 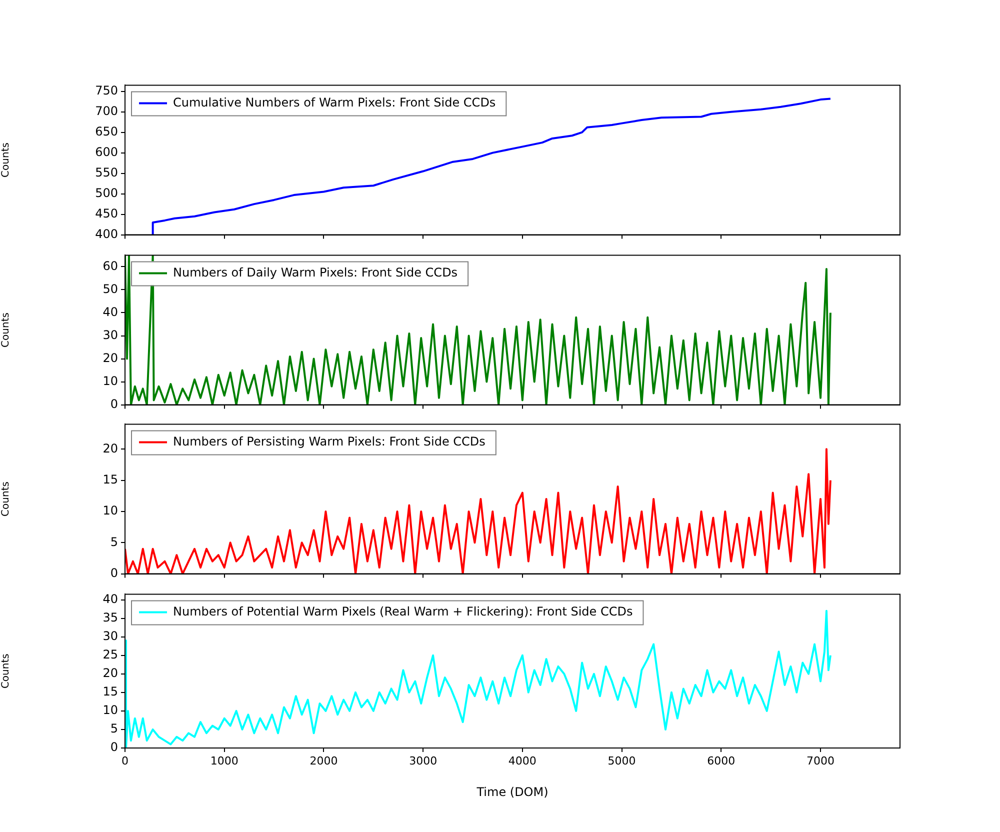 What do you see at coordinates (324, 761) in the screenshot?
I see `x-tick-label: 2000` at bounding box center [324, 761].